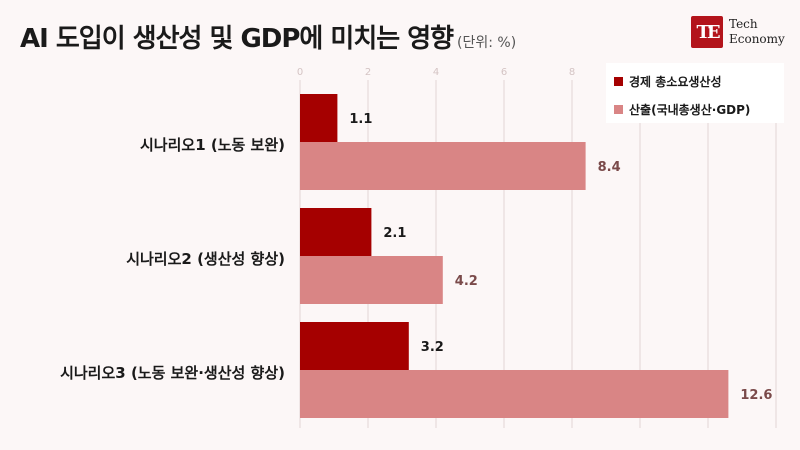  Describe the element at coordinates (436, 72) in the screenshot. I see `x-tick-label: 4` at that location.